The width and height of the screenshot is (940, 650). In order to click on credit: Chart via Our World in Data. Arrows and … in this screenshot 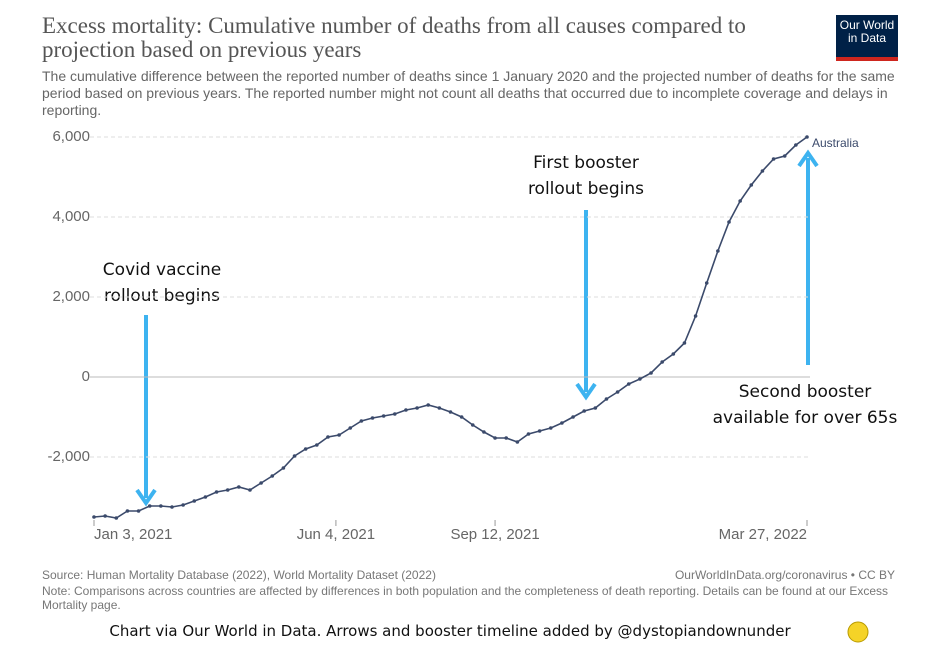, I will do `click(450, 631)`.